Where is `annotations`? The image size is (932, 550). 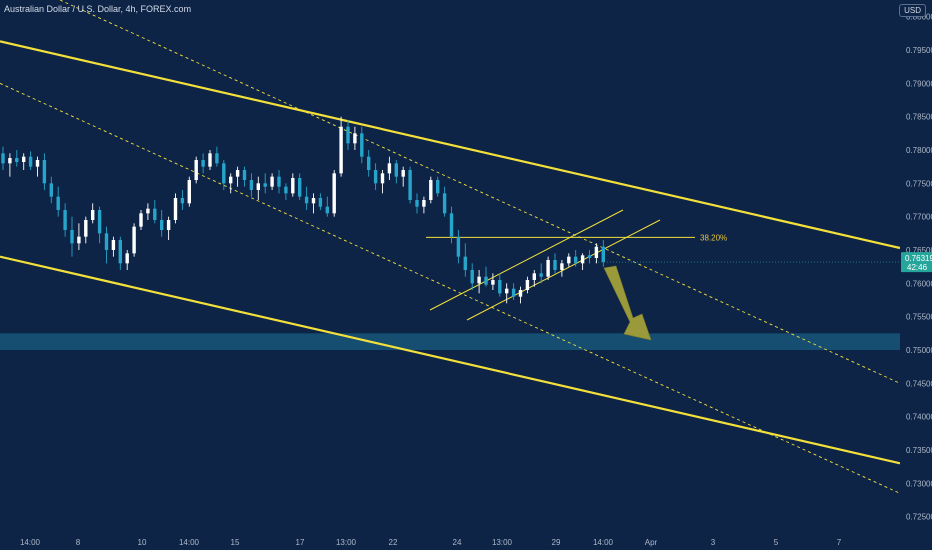
annotations is located at coordinates (627, 303).